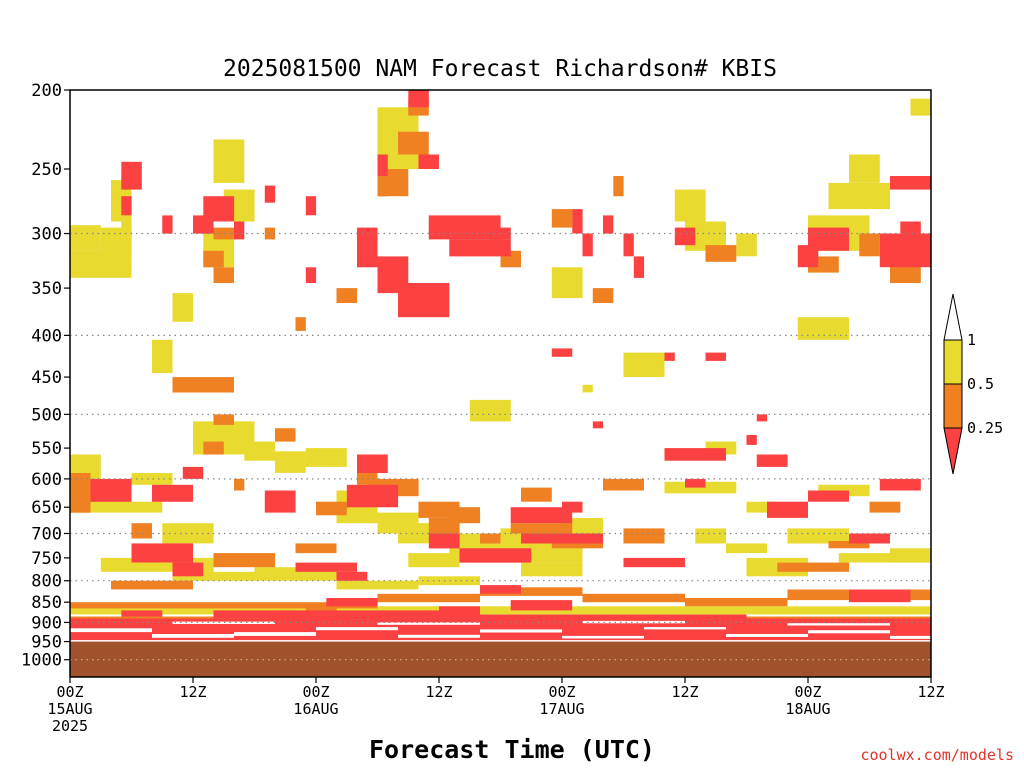  Describe the element at coordinates (953, 362) in the screenshot. I see `colorbar-segment-high` at that location.